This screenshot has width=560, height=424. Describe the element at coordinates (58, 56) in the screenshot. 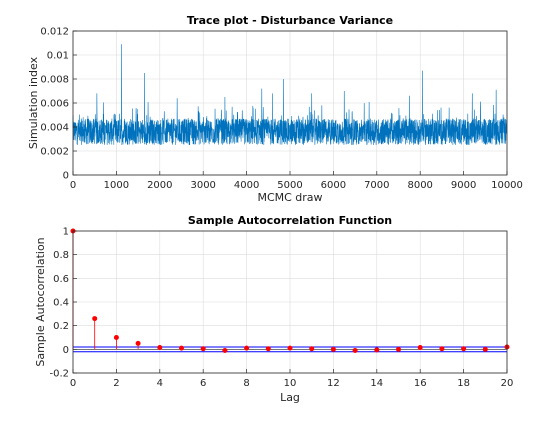

I see `trace-ytick-label: 0.01` at that location.